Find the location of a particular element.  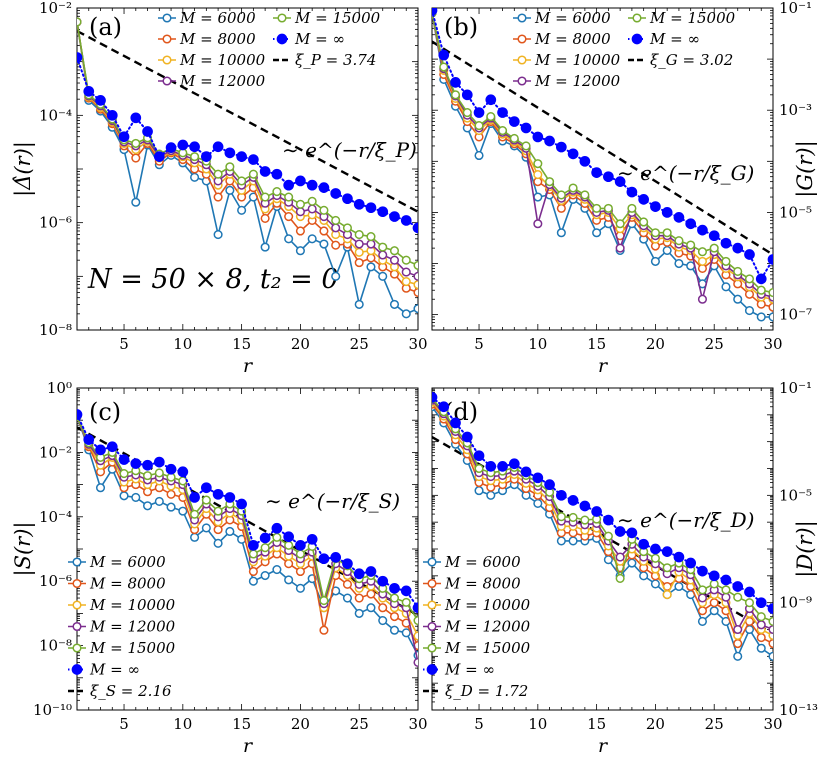

decay-annotation: ∼ e^(−r/ξ_S) is located at coordinates (332, 501).